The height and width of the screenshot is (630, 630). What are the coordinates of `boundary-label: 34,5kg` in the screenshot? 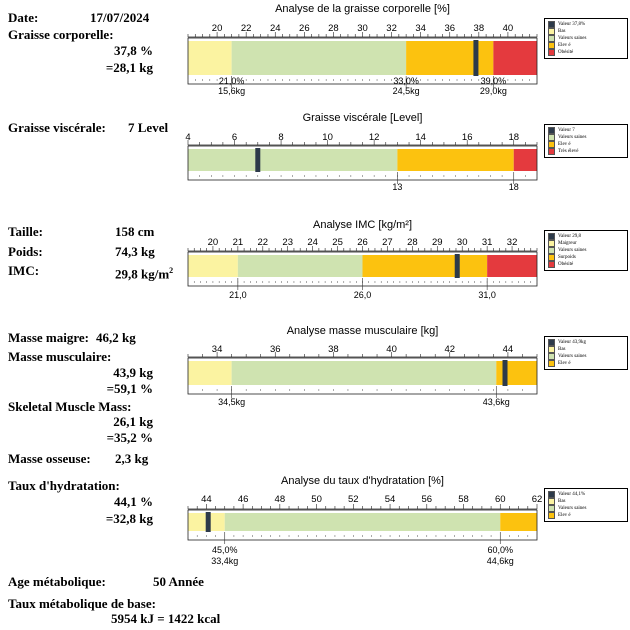 It's located at (231, 402).